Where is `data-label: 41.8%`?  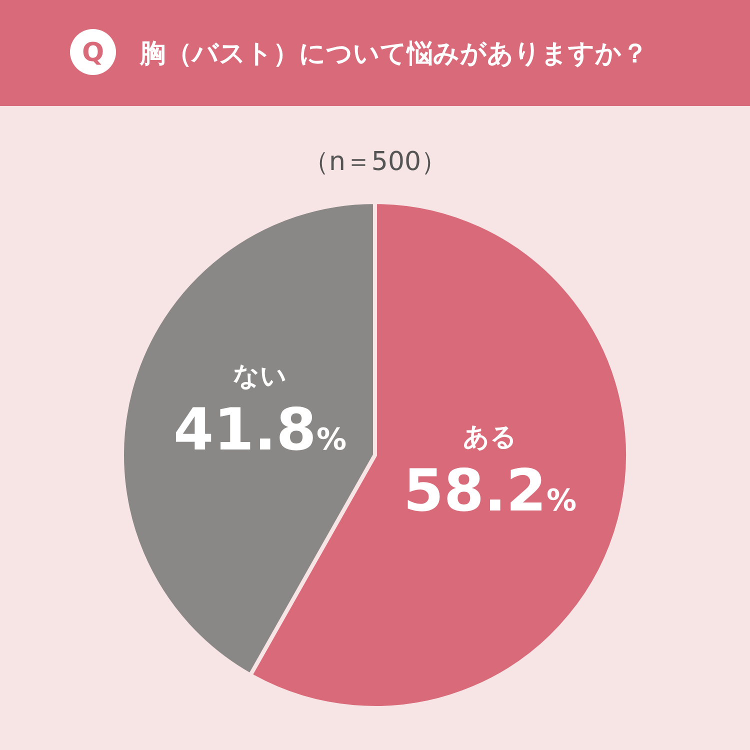 data-label: 41.8% is located at coordinates (260, 430).